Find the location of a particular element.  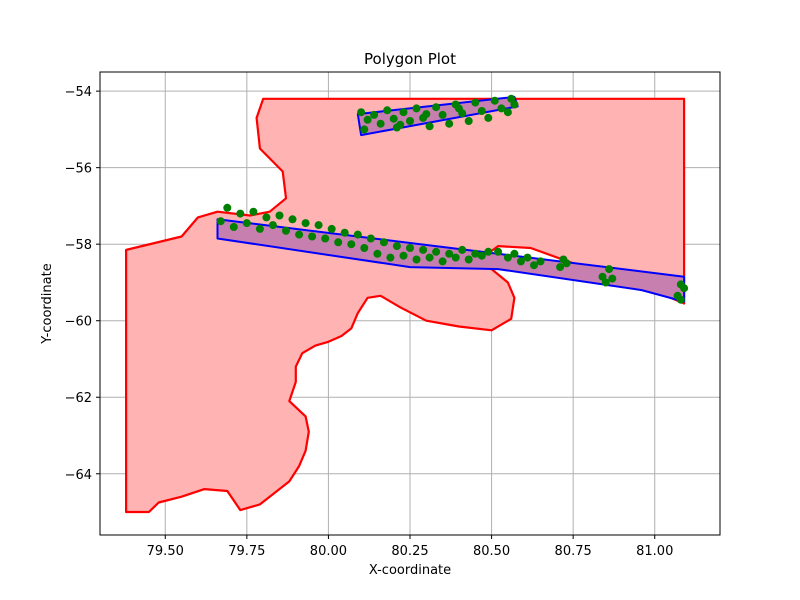

y-tick-label: −62 is located at coordinates (78, 398).